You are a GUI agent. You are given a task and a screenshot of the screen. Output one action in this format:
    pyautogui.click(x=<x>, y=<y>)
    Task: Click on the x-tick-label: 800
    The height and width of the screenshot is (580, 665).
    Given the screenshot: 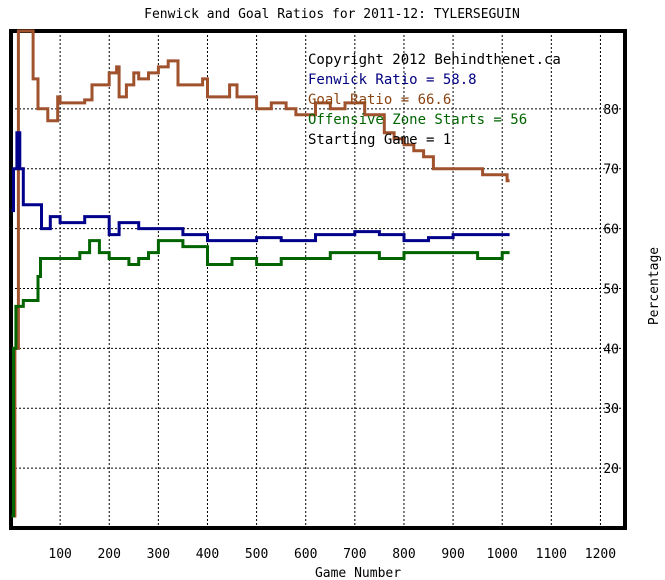 What is the action you would take?
    pyautogui.click(x=403, y=554)
    